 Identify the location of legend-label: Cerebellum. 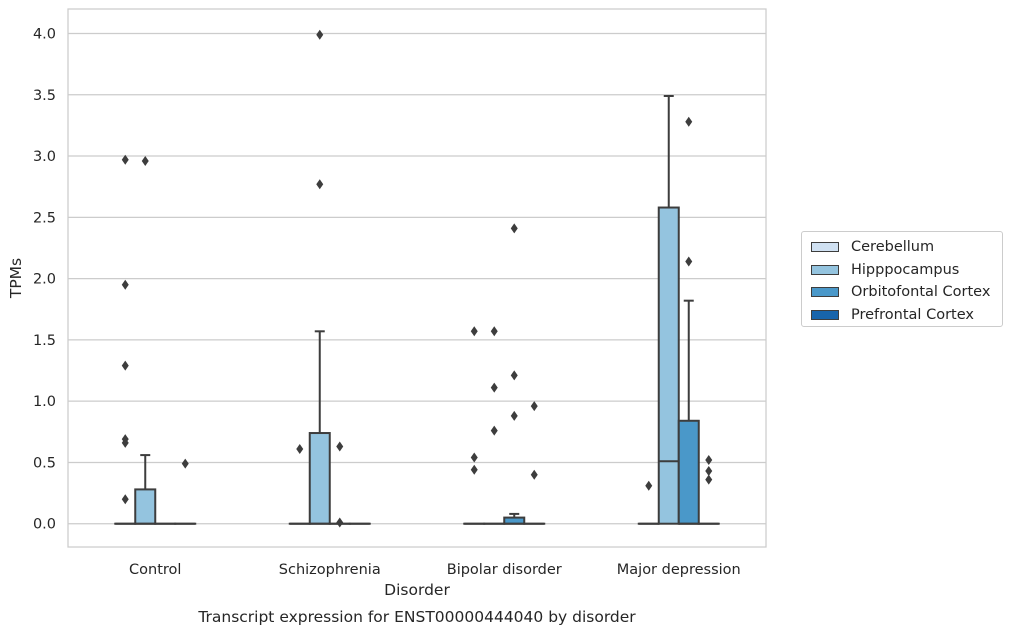
(893, 247).